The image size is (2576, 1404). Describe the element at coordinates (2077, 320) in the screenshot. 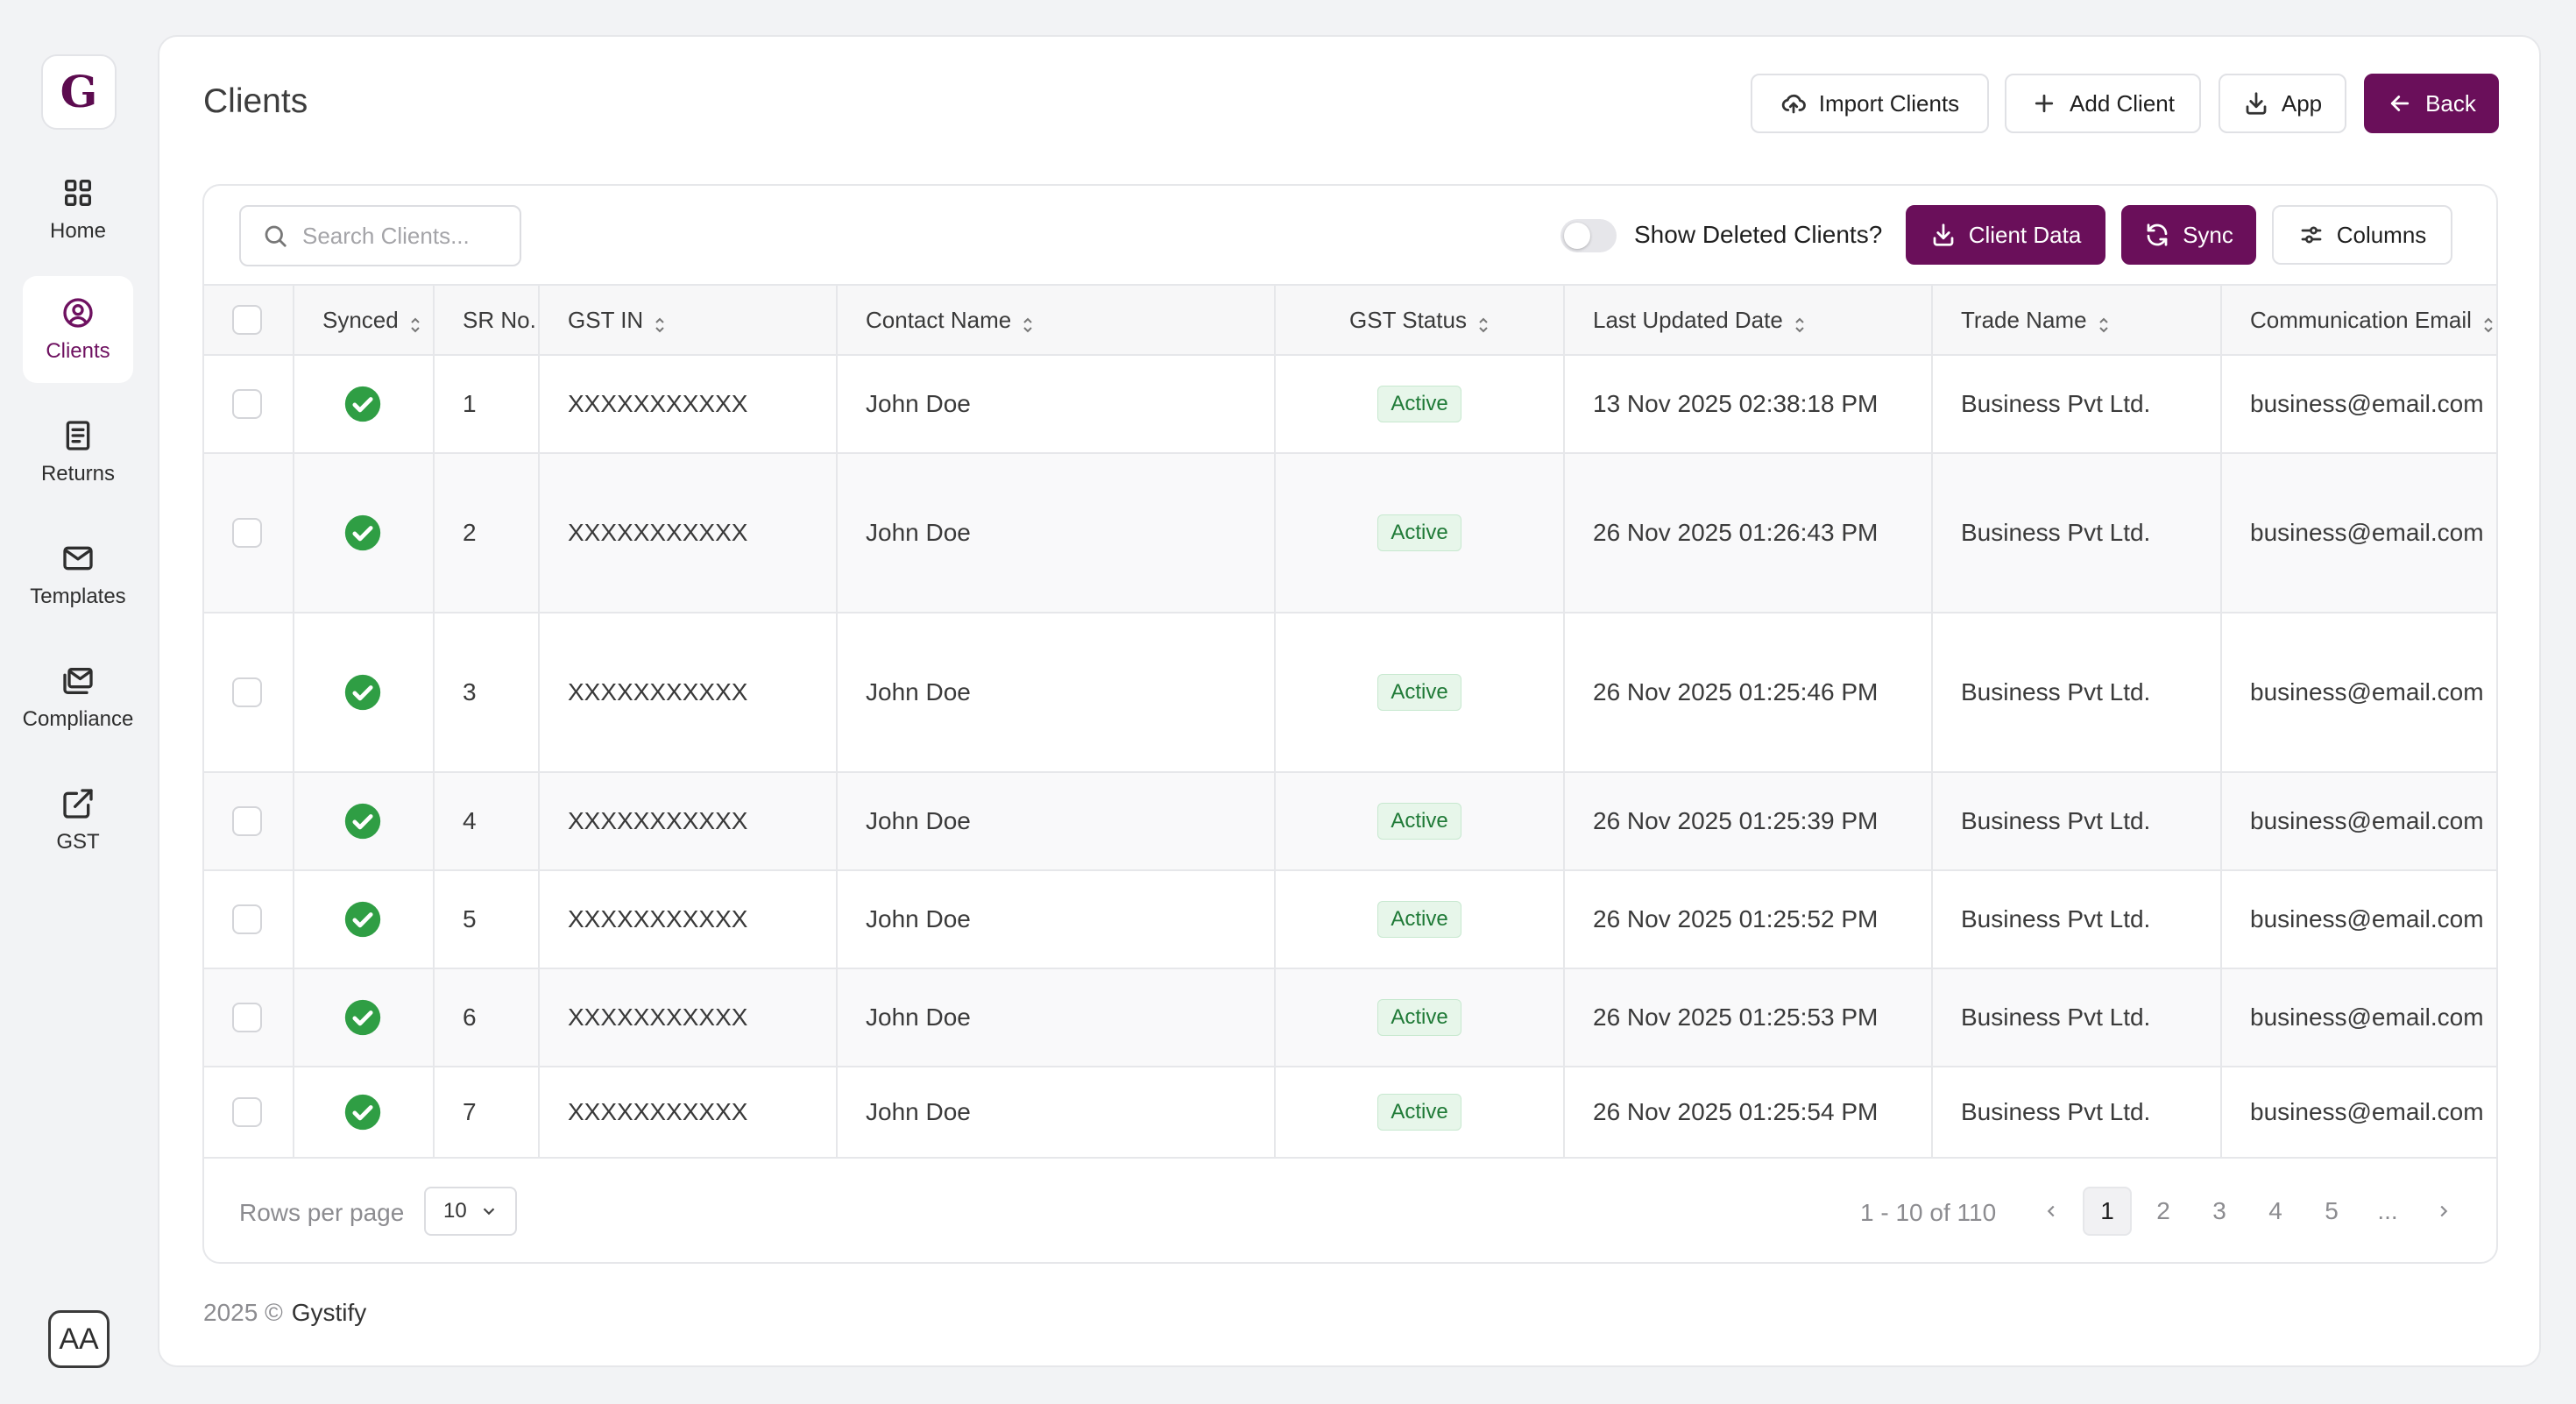

I see `column-header-trade-name: Trade Name` at that location.